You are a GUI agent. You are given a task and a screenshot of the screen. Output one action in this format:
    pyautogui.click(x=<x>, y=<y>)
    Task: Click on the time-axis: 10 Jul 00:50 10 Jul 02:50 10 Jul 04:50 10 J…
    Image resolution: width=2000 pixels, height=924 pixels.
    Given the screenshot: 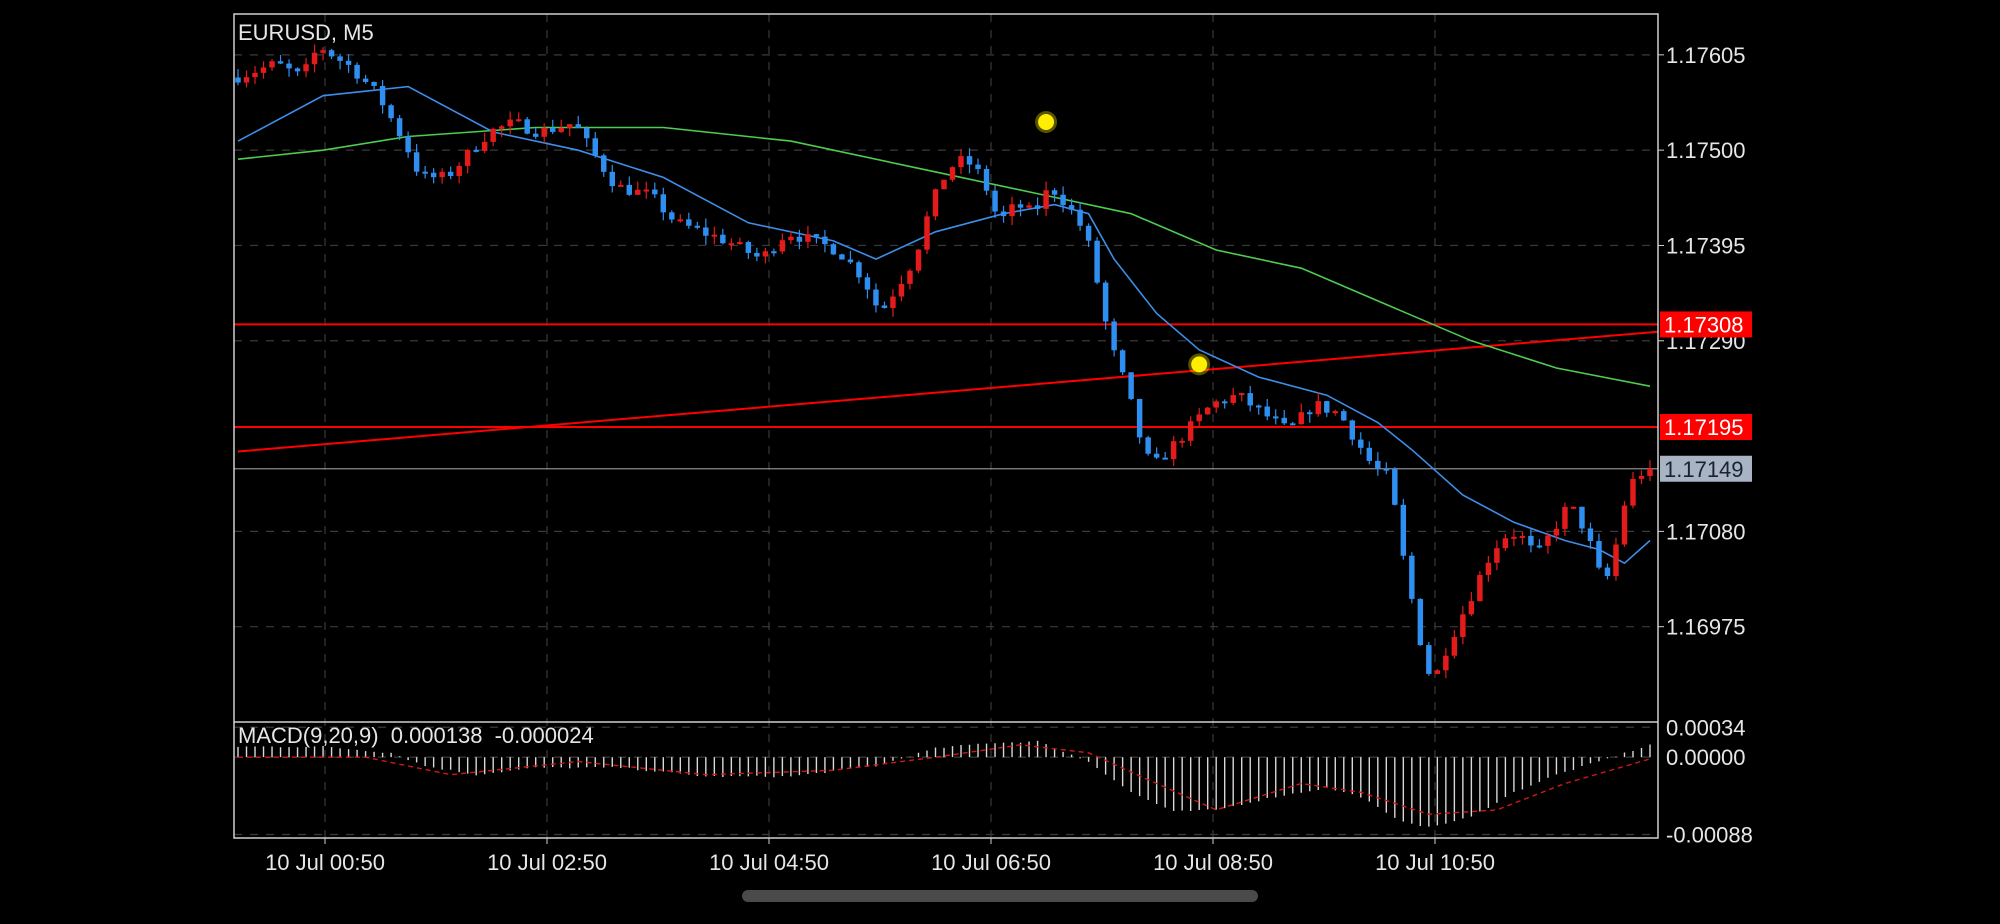 What is the action you would take?
    pyautogui.click(x=880, y=856)
    